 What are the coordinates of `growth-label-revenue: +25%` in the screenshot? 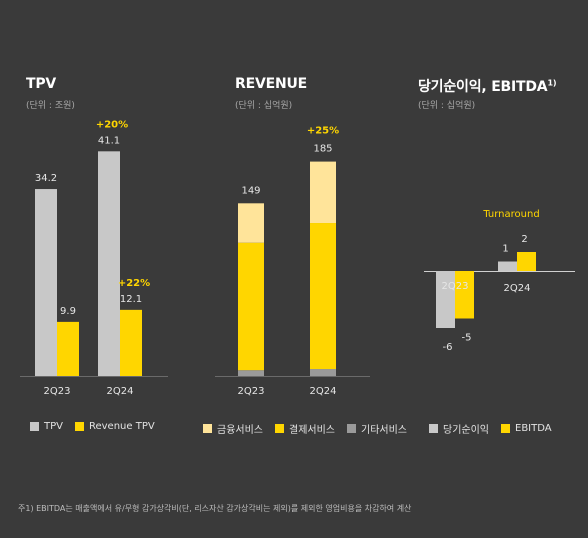 It's located at (323, 131).